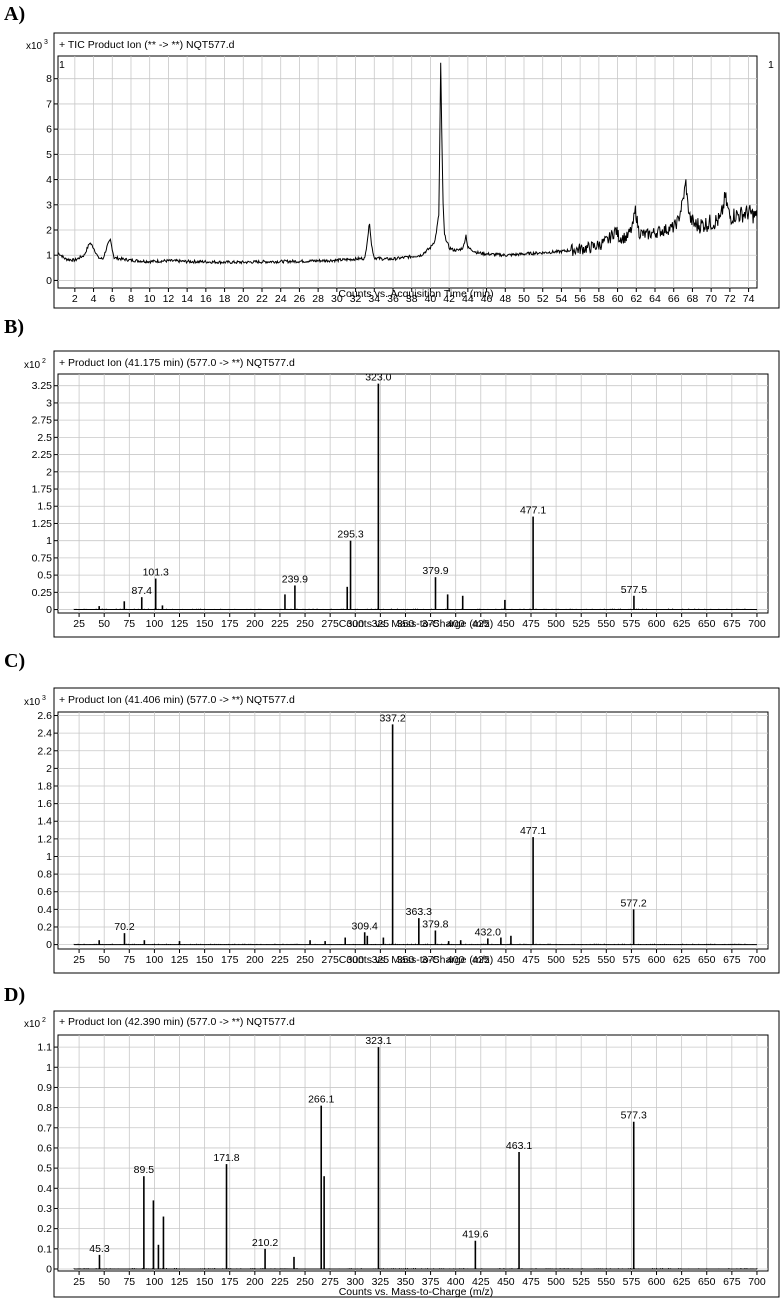 The height and width of the screenshot is (1299, 783). Describe the element at coordinates (416, 960) in the screenshot. I see `panel-c-xlabel: Counts vs. Mass-to-Charge (m/z)` at that location.